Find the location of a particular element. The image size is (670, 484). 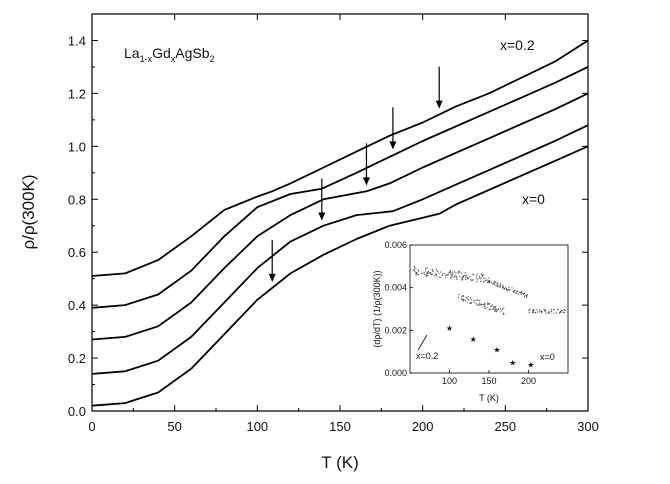

y-tick-label: 1.0 is located at coordinates (77, 146).